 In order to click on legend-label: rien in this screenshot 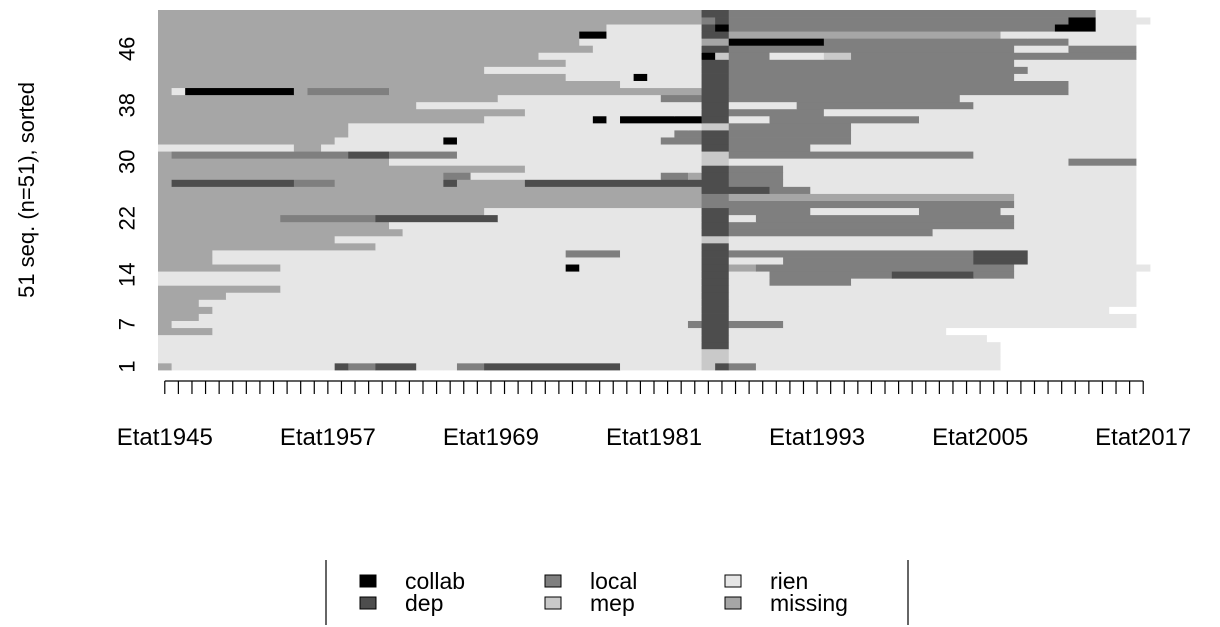, I will do `click(789, 581)`.